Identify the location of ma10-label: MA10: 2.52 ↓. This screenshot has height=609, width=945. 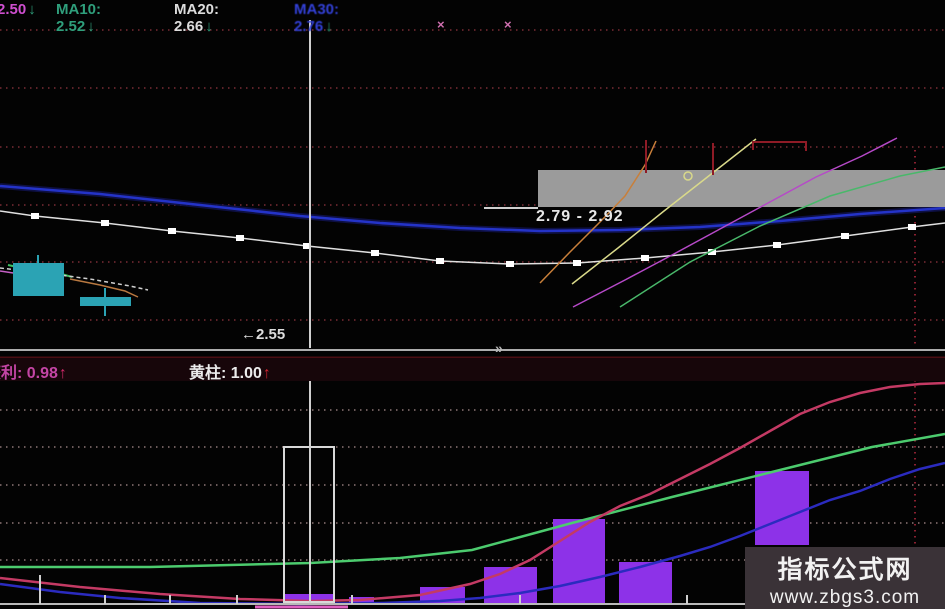
(79, 18).